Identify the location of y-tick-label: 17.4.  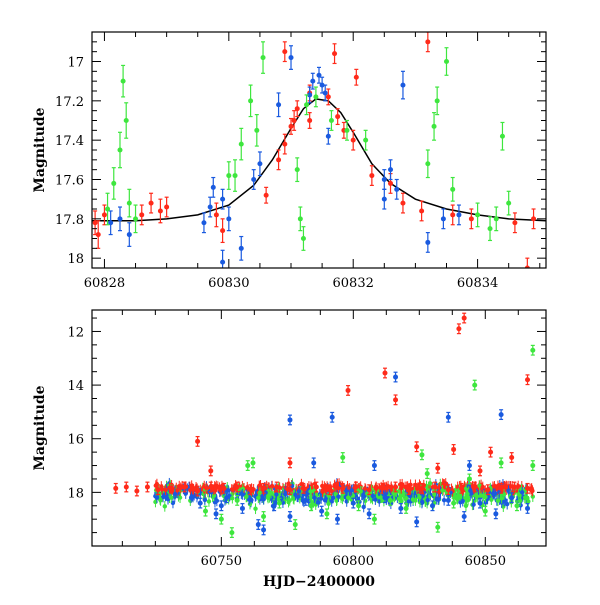
(69, 141).